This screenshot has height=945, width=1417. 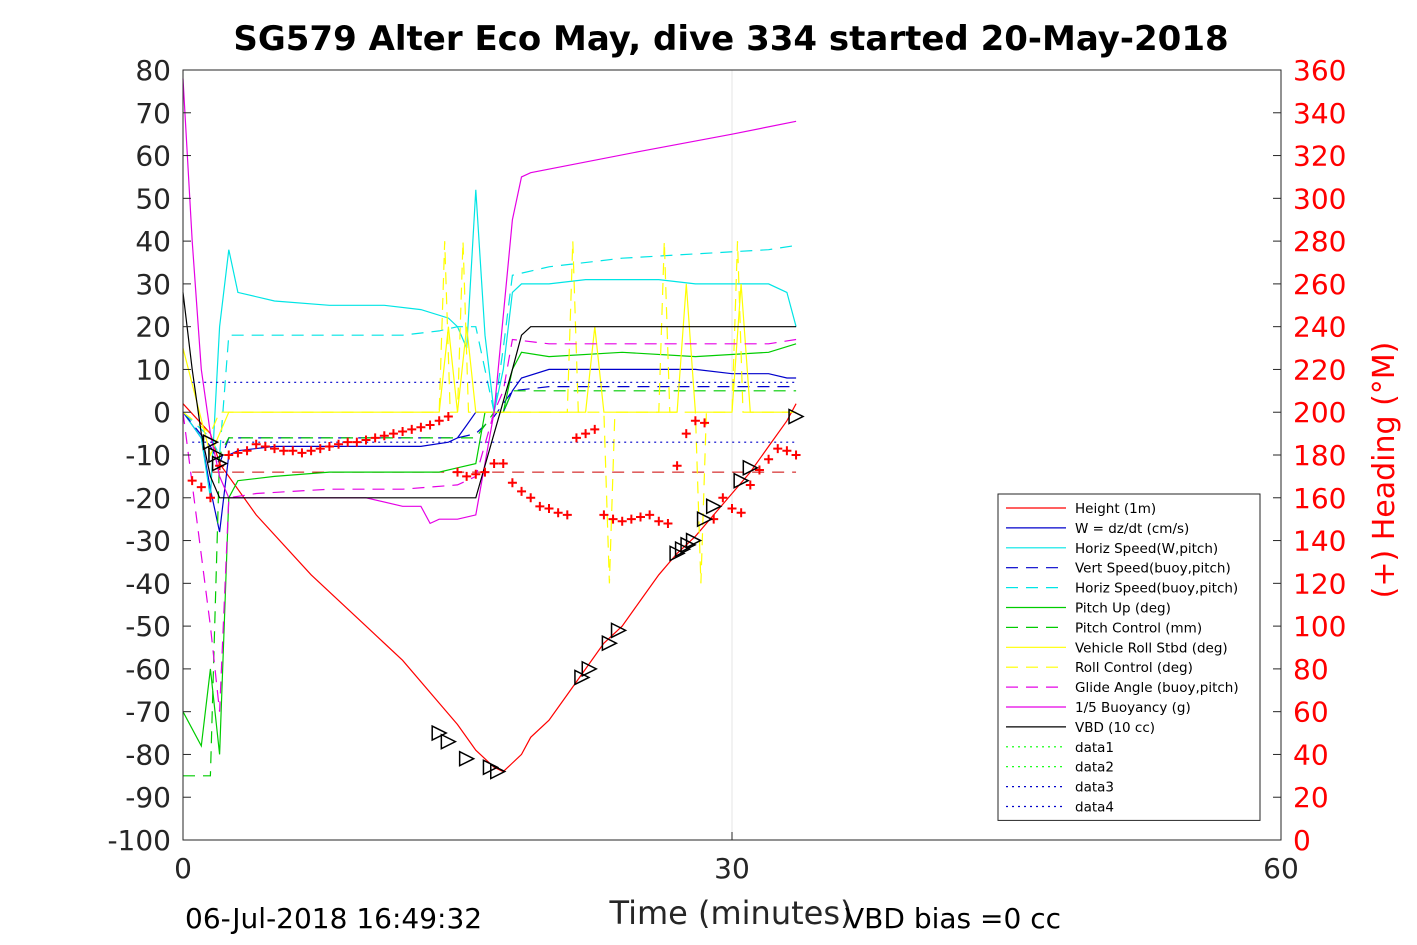 What do you see at coordinates (1319, 327) in the screenshot?
I see `y2-tick-label: 240` at bounding box center [1319, 327].